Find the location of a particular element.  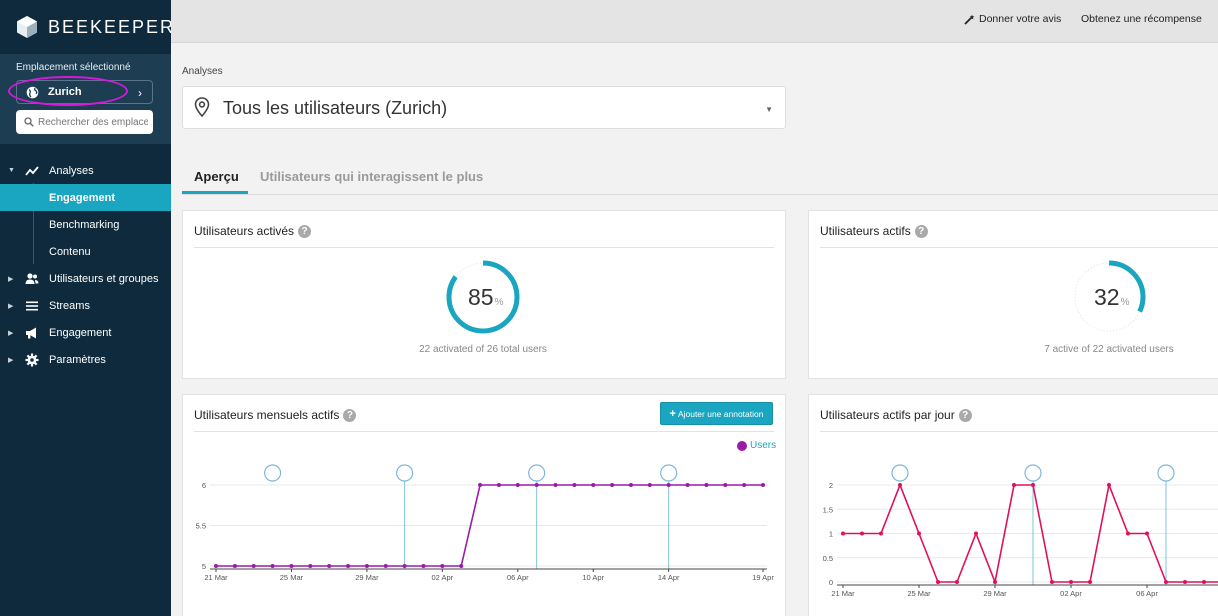

card-title: Utilisateurs activés ? is located at coordinates (253, 231).